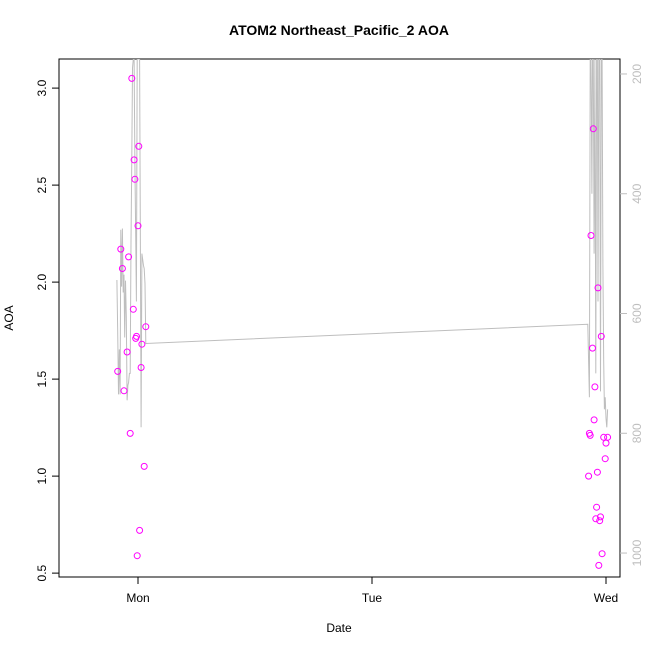 The height and width of the screenshot is (650, 650). I want to click on y-tick-label: 3.0, so click(42, 87).